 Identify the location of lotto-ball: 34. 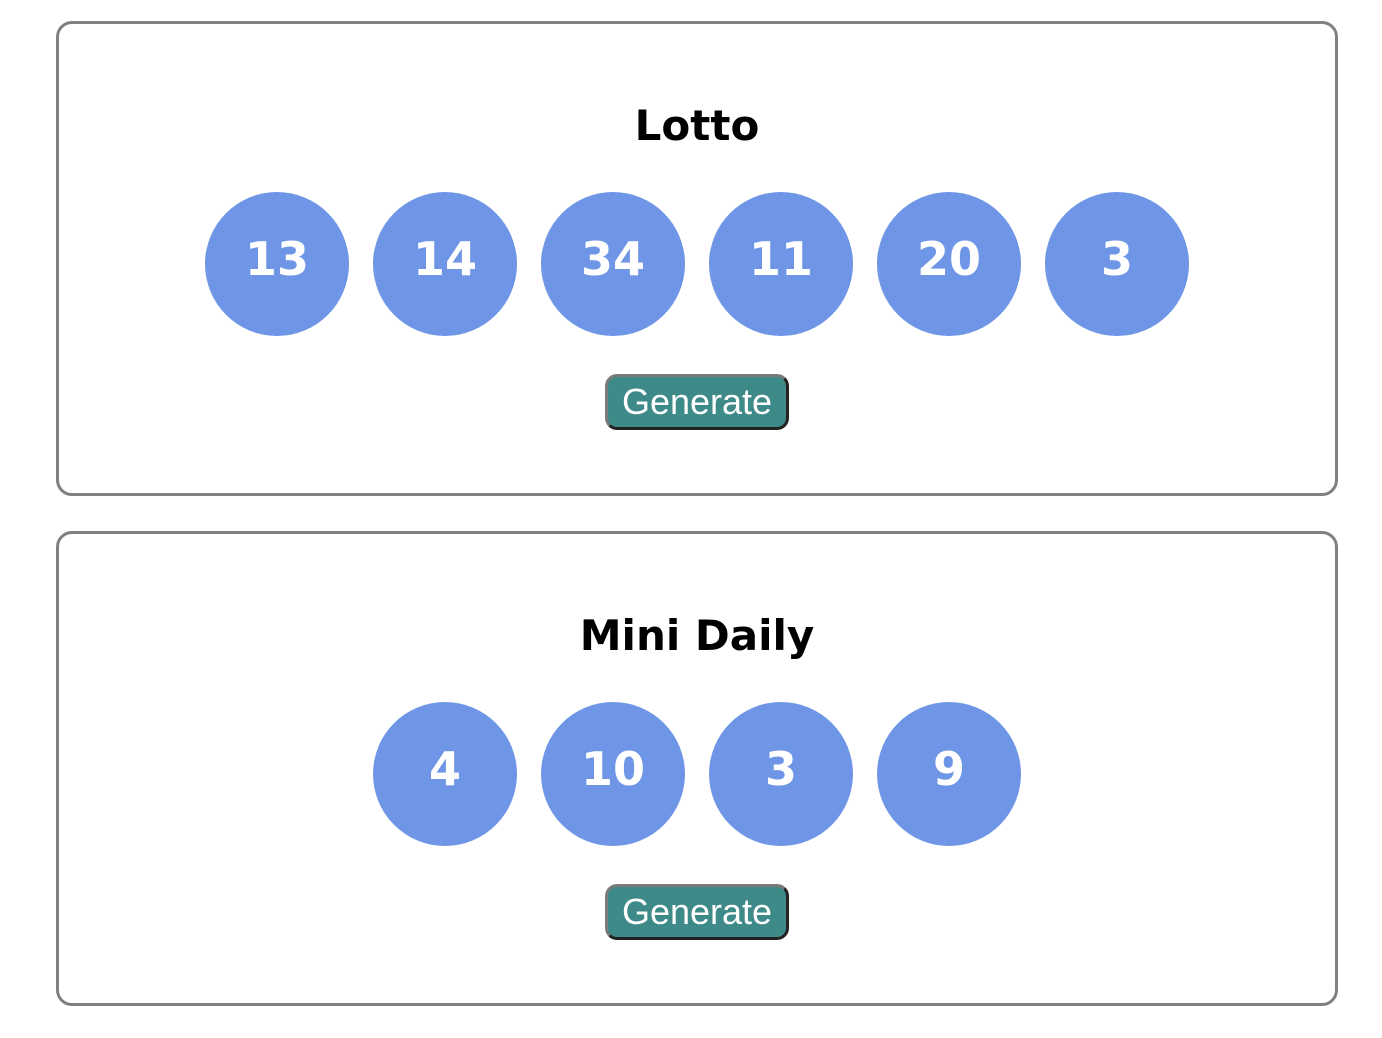
(613, 264).